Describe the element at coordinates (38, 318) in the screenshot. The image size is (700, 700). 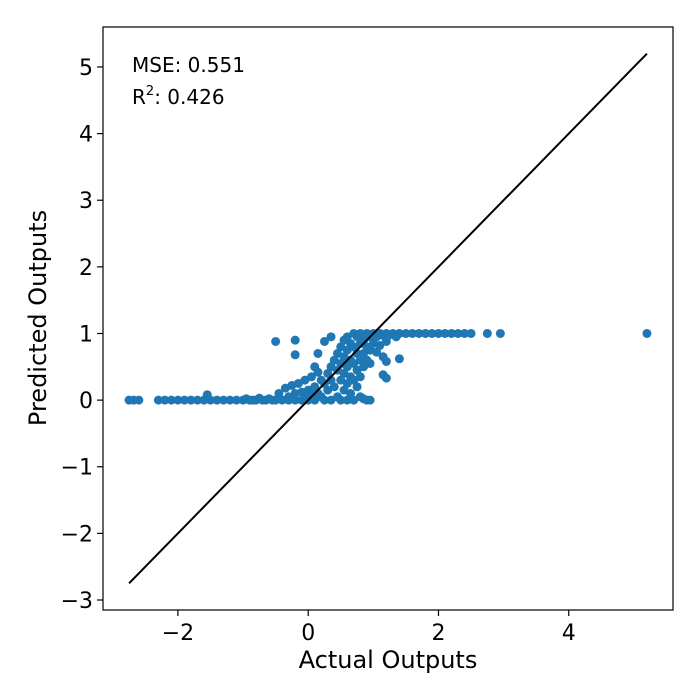
I see `y-axis-label: Predicted Outputs` at that location.